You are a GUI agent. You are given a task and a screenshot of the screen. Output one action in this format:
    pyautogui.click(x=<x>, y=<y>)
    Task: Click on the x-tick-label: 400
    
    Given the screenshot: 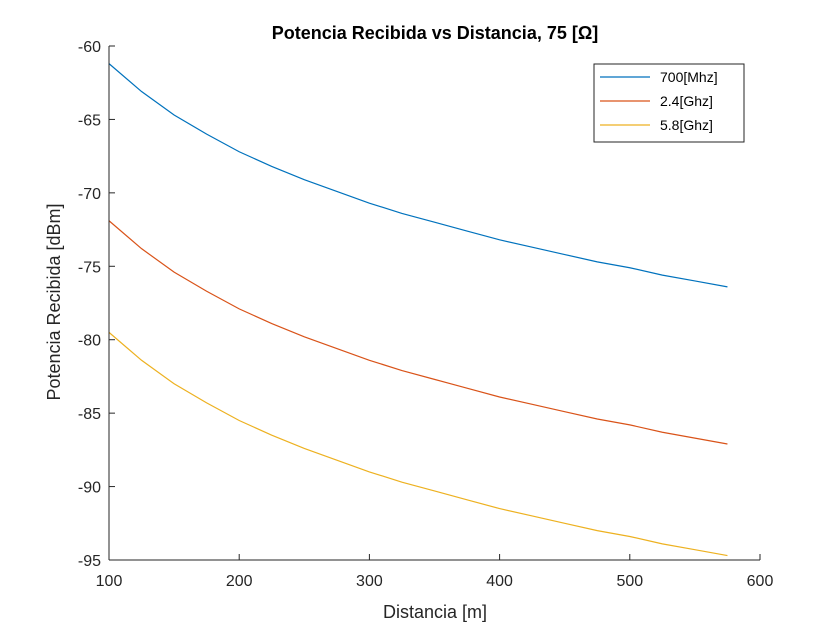 What is the action you would take?
    pyautogui.click(x=499, y=581)
    